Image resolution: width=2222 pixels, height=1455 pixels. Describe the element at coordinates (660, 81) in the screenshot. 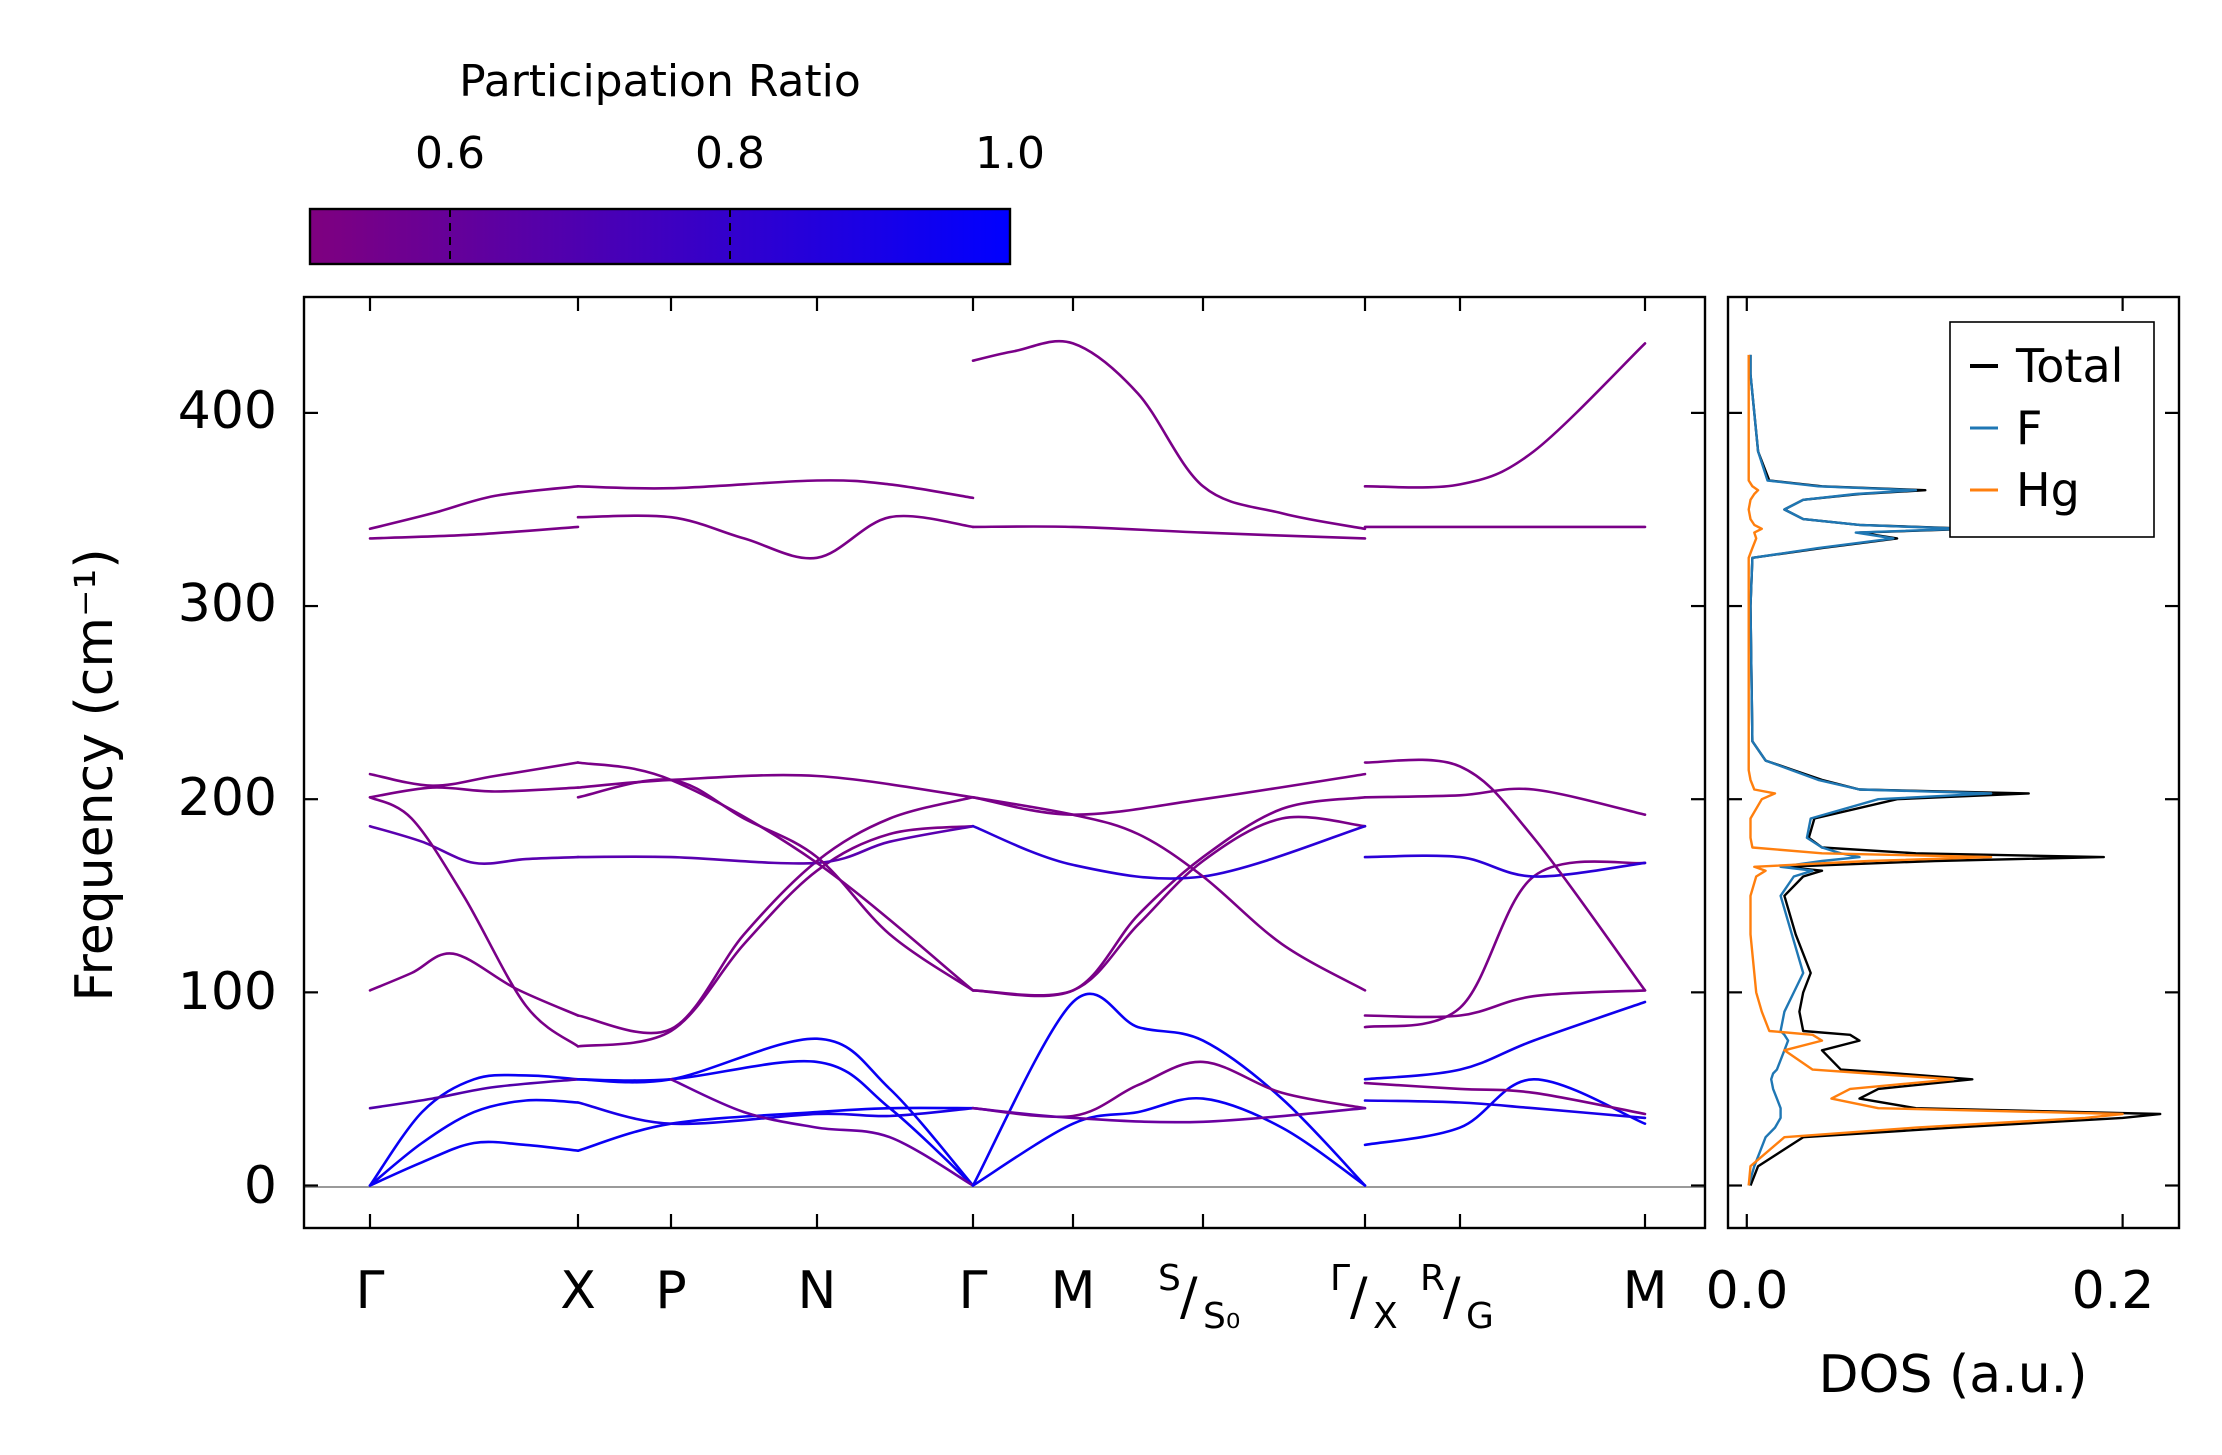

I see `colorbar-label: Participation Ratio` at that location.